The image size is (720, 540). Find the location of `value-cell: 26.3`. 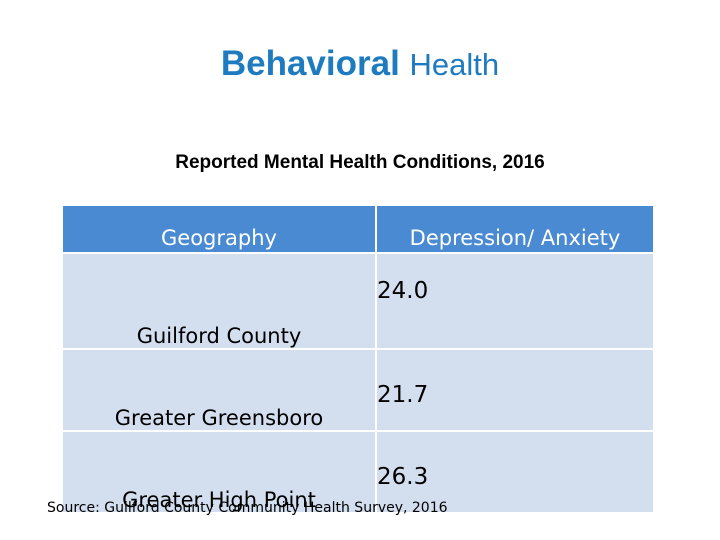

value-cell: 26.3 is located at coordinates (514, 471).